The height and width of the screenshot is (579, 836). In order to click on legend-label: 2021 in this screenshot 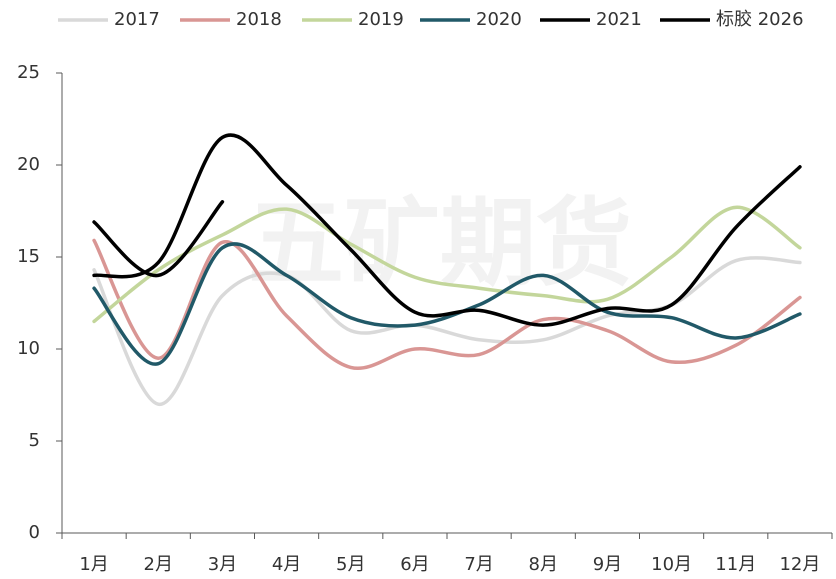, I will do `click(619, 19)`.